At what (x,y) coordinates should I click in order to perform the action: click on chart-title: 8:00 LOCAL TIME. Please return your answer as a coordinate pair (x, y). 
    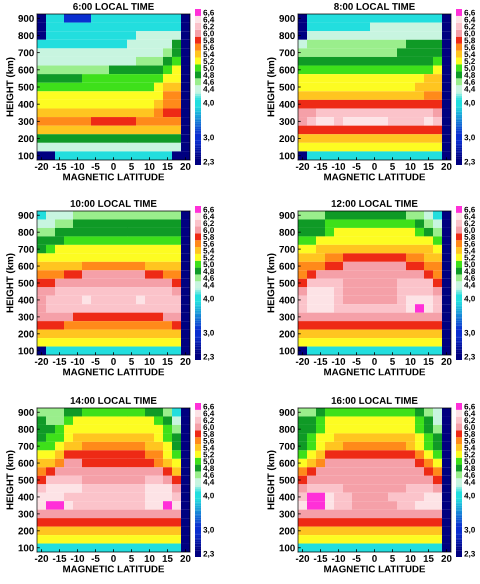
    Looking at the image, I should click on (374, 6).